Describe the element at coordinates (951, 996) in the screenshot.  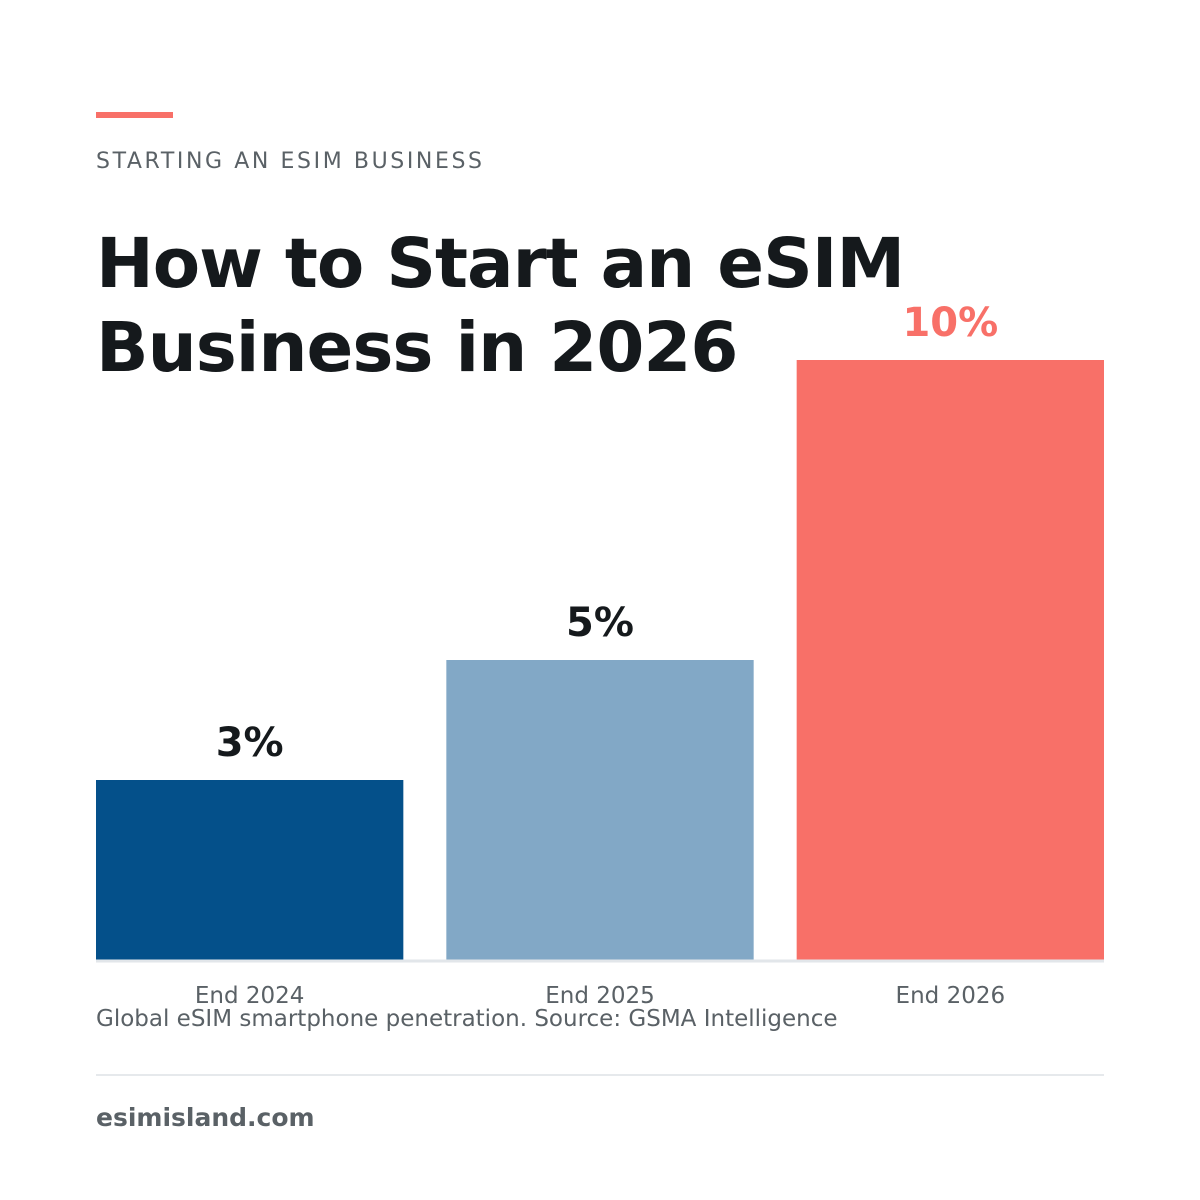
I see `x-tick-label: End 2026` at that location.